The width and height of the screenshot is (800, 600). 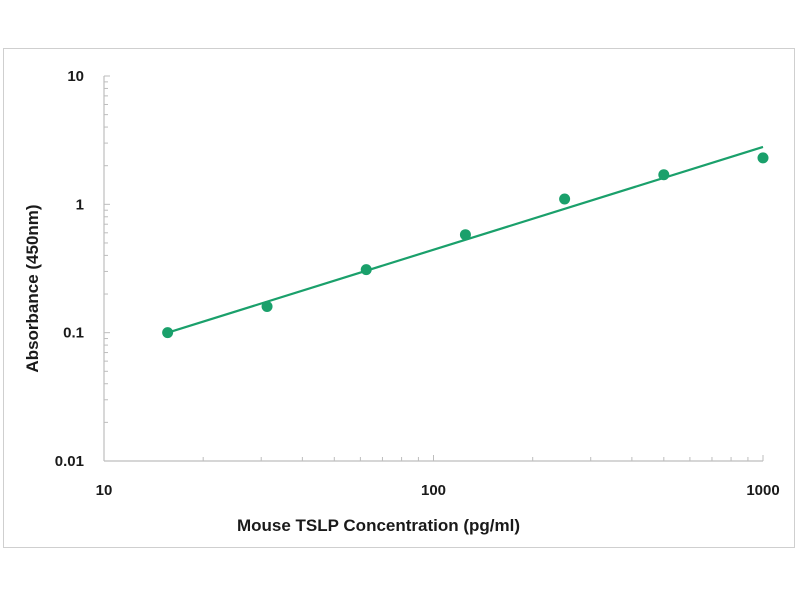 I want to click on y-tick-label: 10, so click(x=75, y=76).